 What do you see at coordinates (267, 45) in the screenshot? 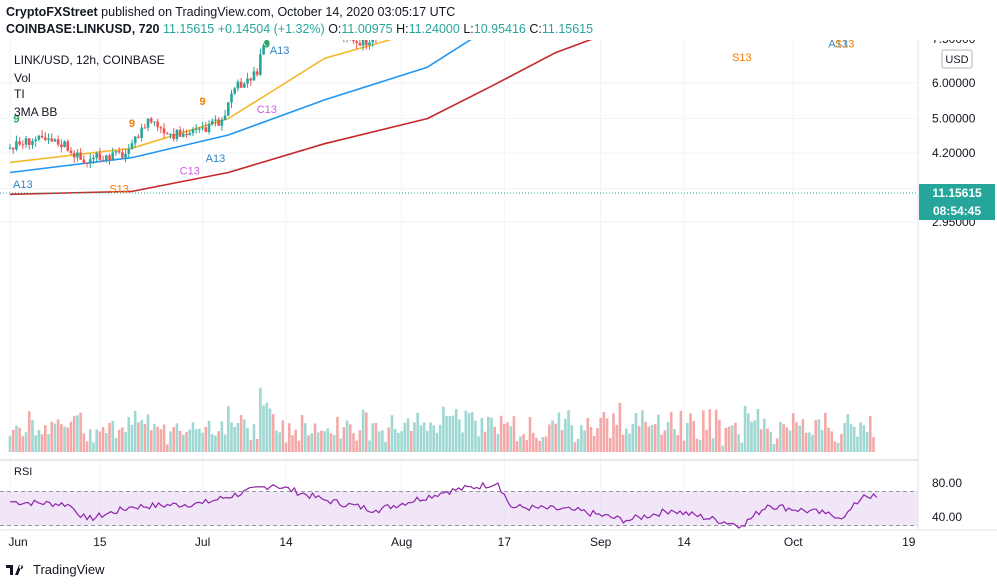
I see `td-marker: 9` at bounding box center [267, 45].